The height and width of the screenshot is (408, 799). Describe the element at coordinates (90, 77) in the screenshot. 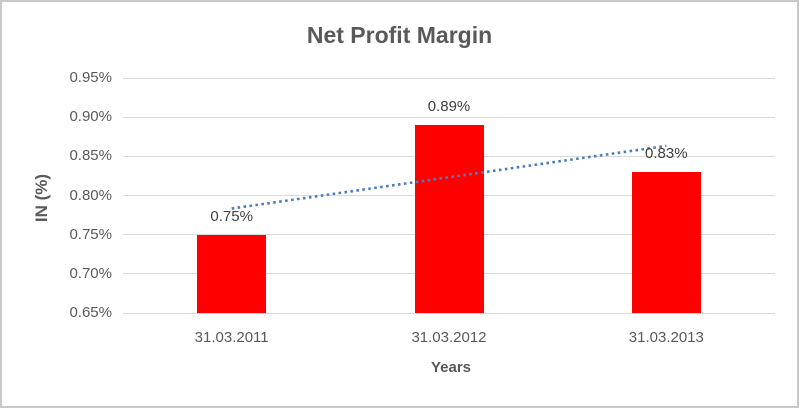

I see `y-tick-label: 0.95%` at that location.